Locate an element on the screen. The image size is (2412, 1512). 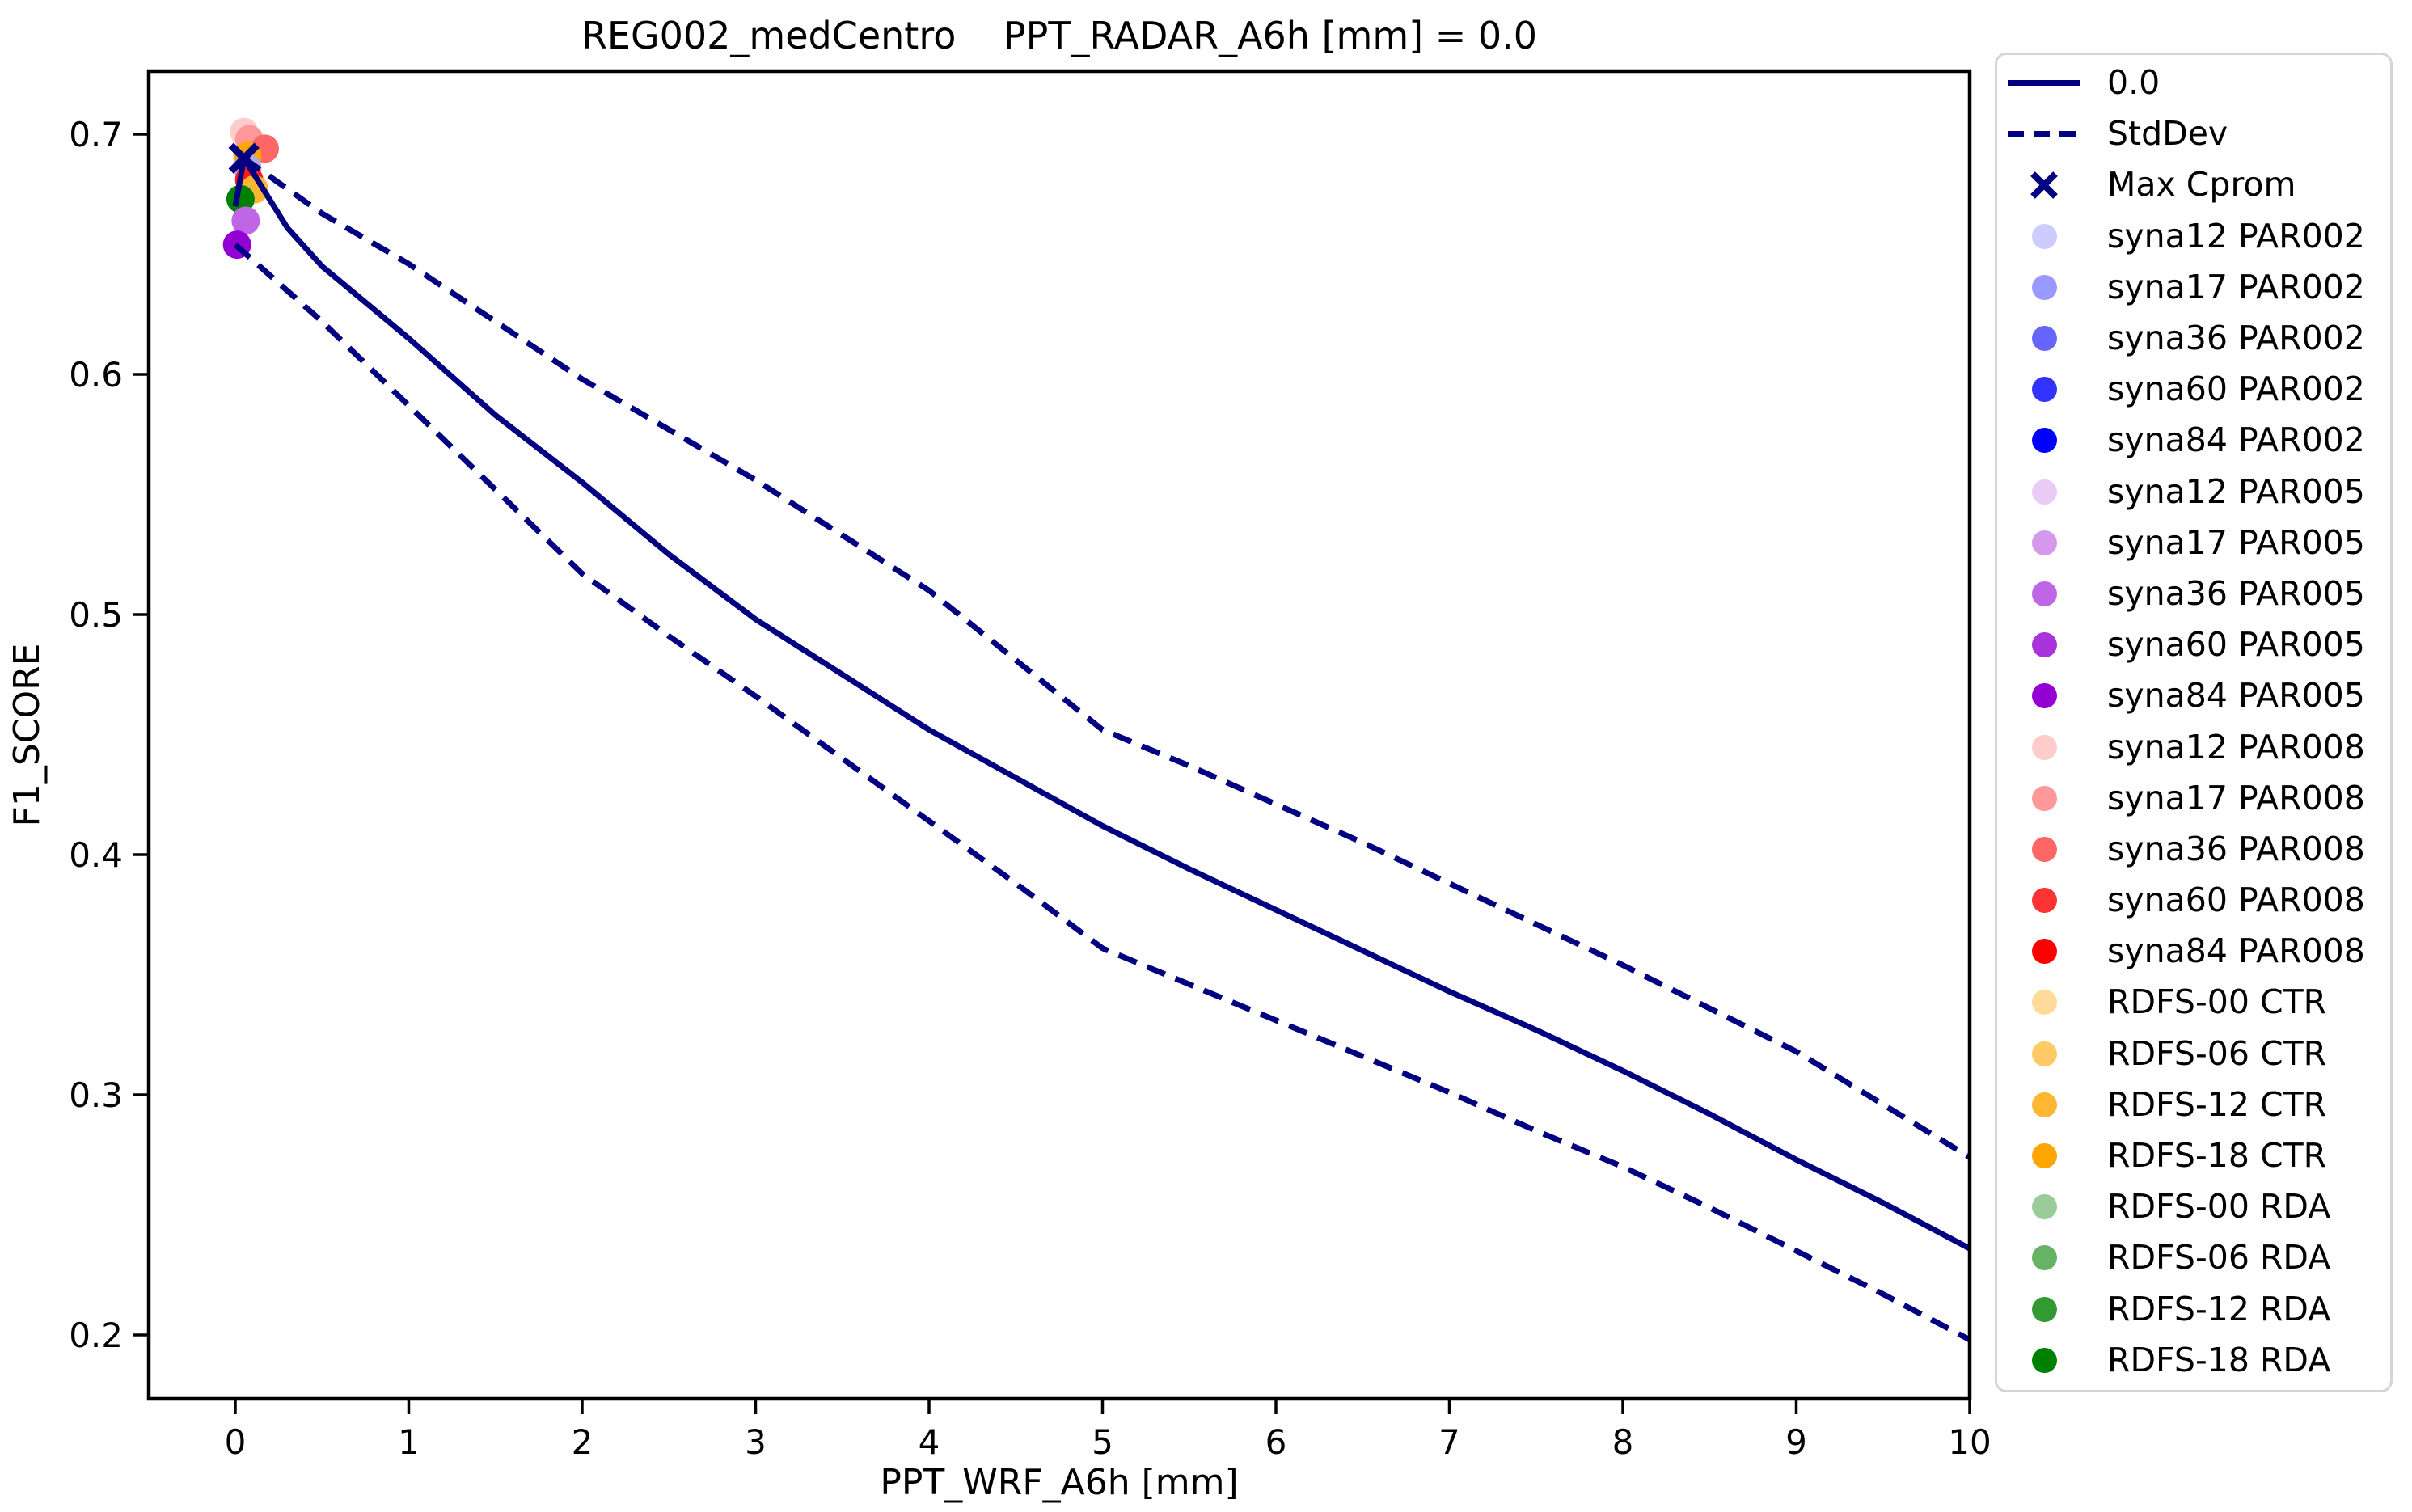
legend-item: RDFS-12 CTR is located at coordinates (2193, 1104).